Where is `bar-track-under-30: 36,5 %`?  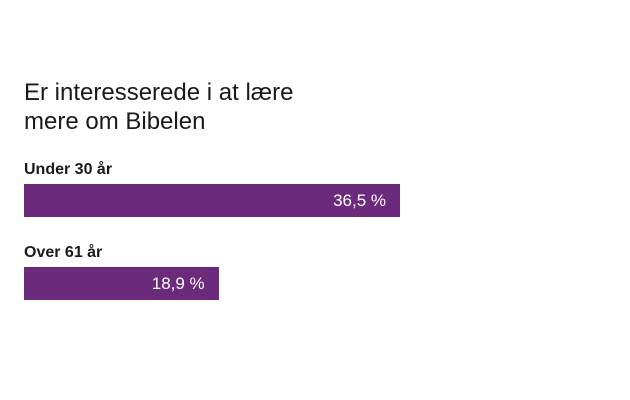
bar-track-under-30: 36,5 % is located at coordinates (294, 200).